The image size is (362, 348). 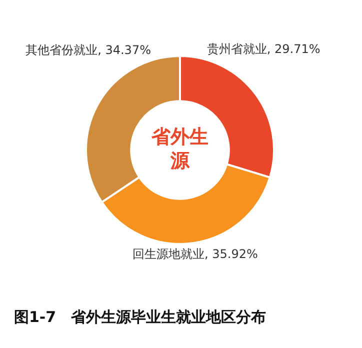 What do you see at coordinates (179, 149) in the screenshot?
I see `text: 省外生源` at bounding box center [179, 149].